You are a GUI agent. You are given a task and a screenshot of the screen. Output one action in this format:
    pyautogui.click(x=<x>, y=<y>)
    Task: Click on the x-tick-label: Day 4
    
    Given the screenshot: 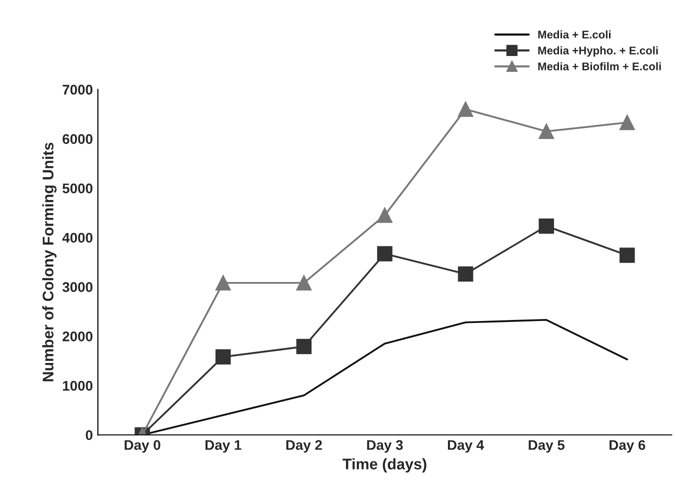 What is the action you would take?
    pyautogui.click(x=466, y=446)
    